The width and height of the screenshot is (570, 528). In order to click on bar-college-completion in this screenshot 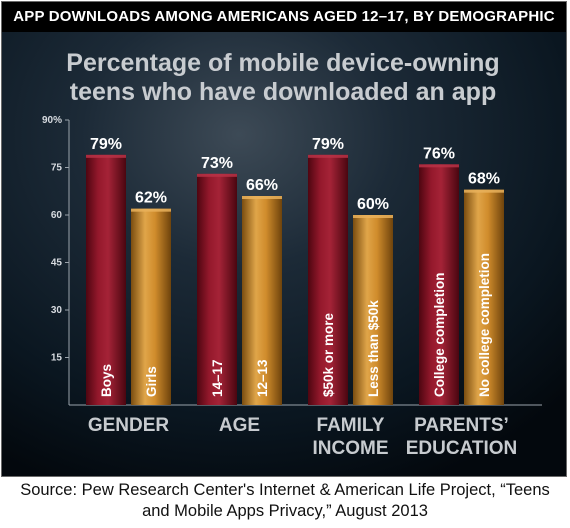, I will do `click(439, 284)`.